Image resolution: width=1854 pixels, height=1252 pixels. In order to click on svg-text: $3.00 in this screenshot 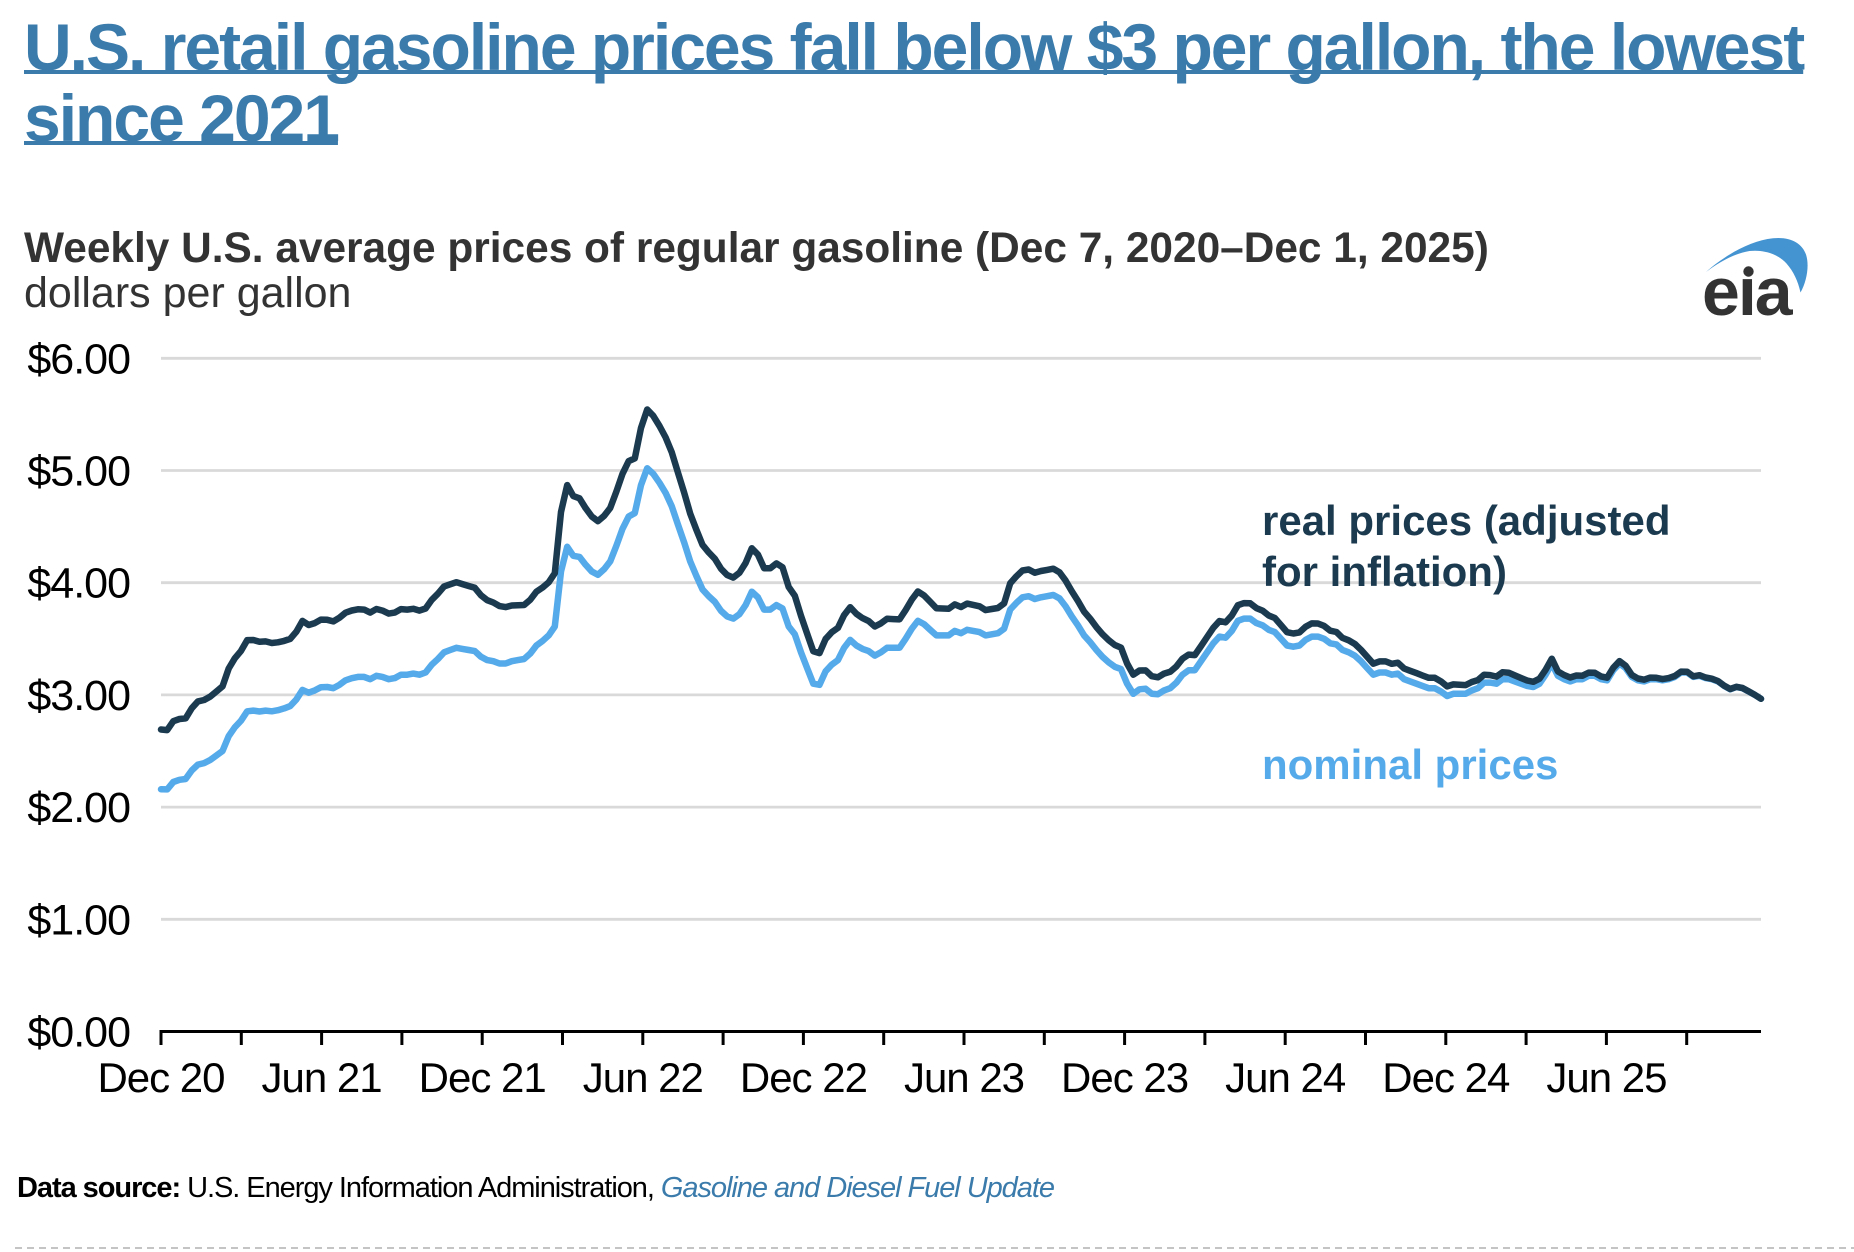, I will do `click(78, 696)`.